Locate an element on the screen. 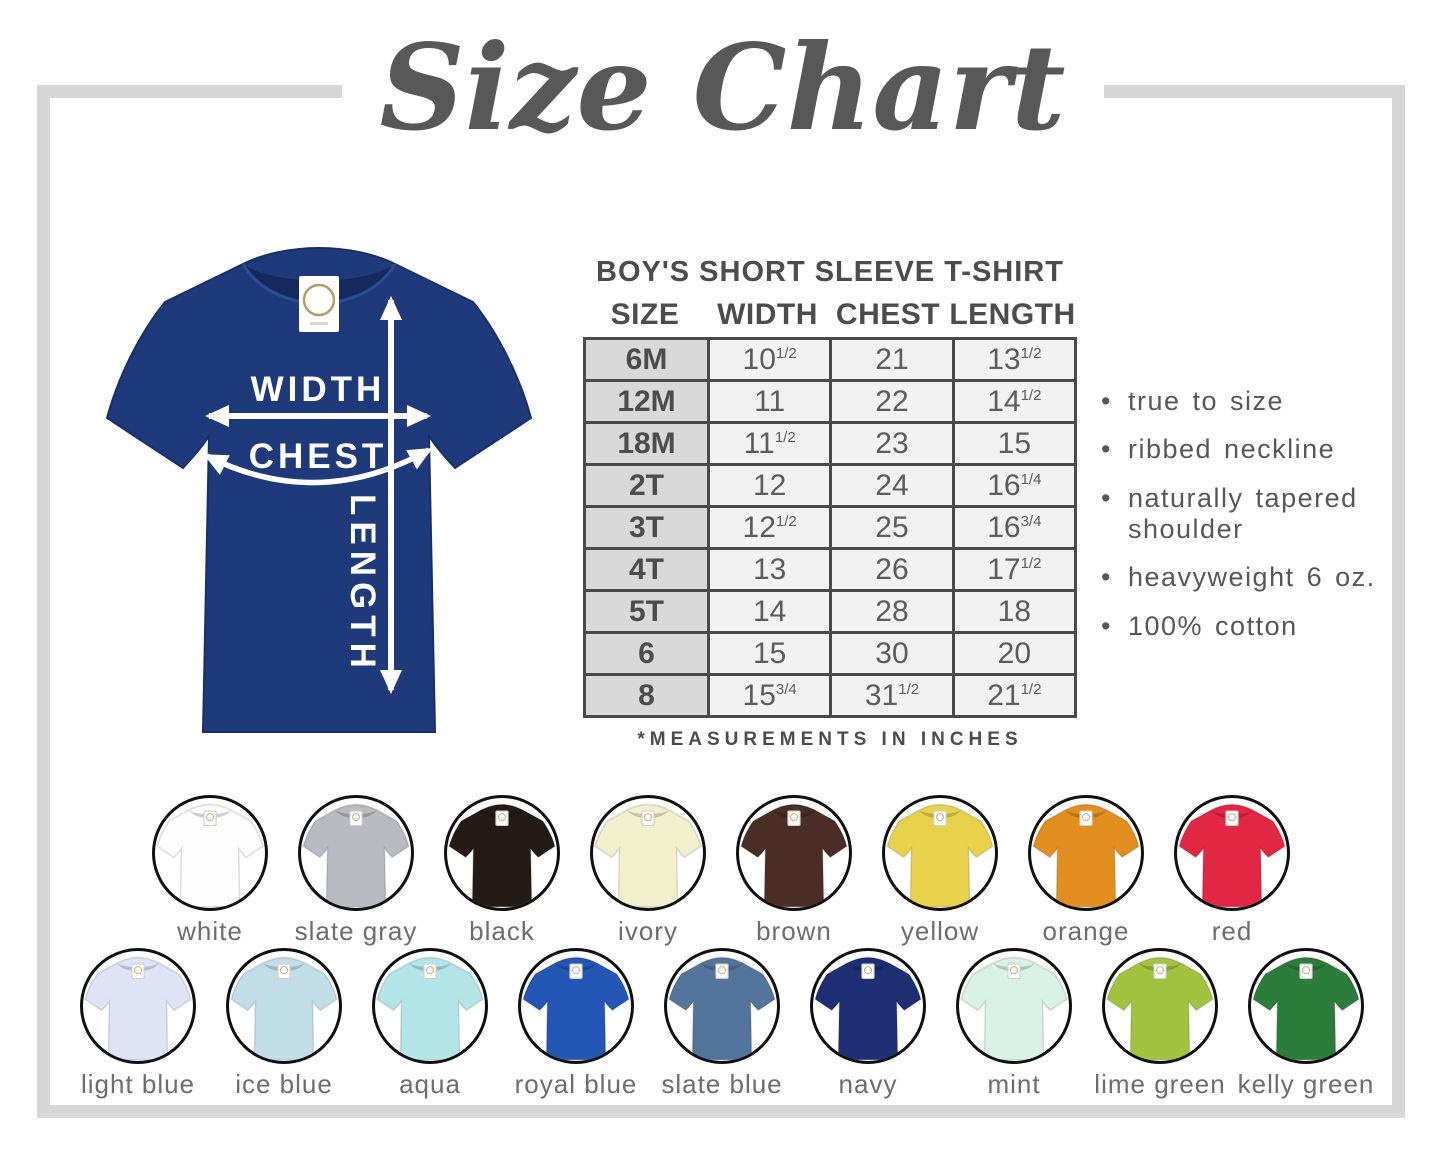 This screenshot has width=1445, height=1156. column-header: LENGTH is located at coordinates (1012, 314).